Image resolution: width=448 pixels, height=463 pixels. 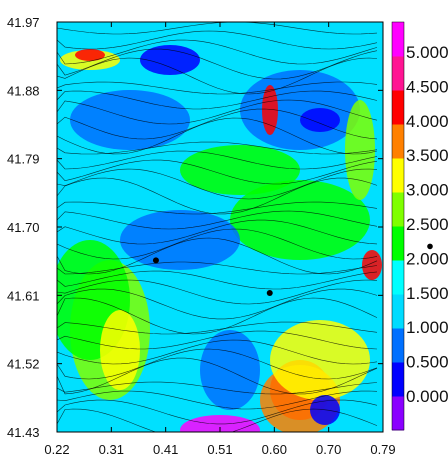 What do you see at coordinates (382, 449) in the screenshot?
I see `x-tick-label: 0.79` at bounding box center [382, 449].